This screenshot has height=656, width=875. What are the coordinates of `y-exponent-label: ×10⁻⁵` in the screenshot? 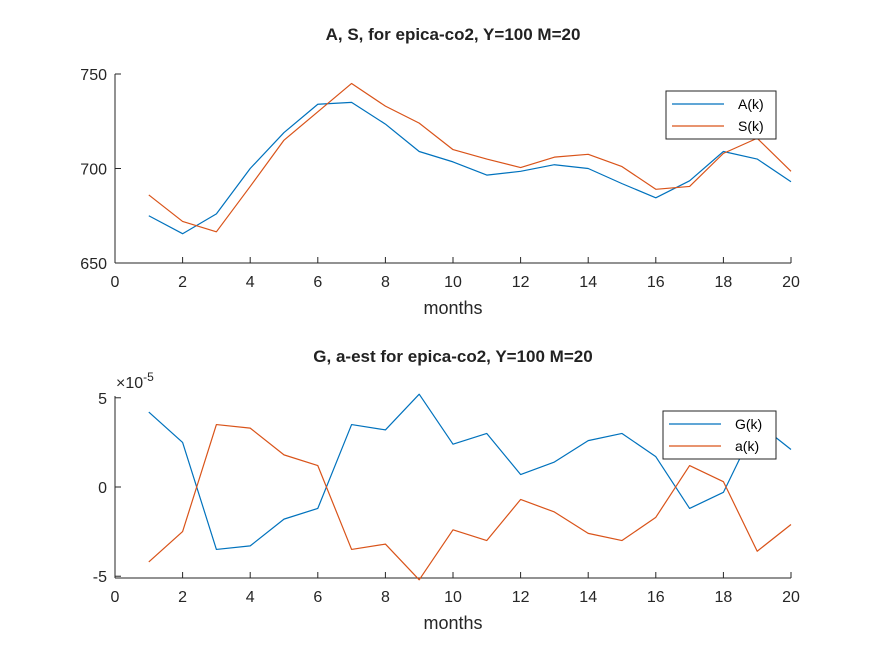 It's located at (135, 381).